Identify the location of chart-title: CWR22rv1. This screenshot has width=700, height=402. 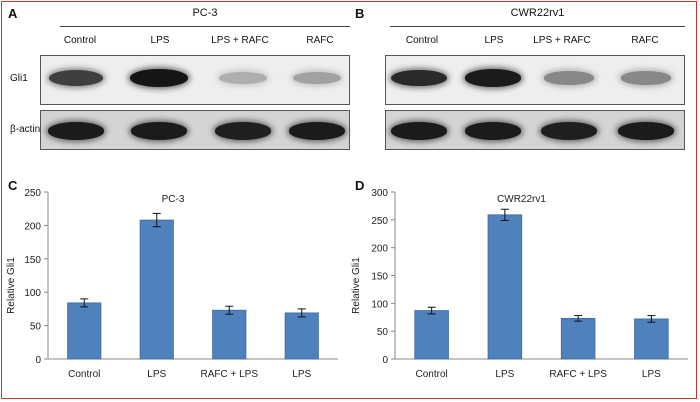
(521, 199).